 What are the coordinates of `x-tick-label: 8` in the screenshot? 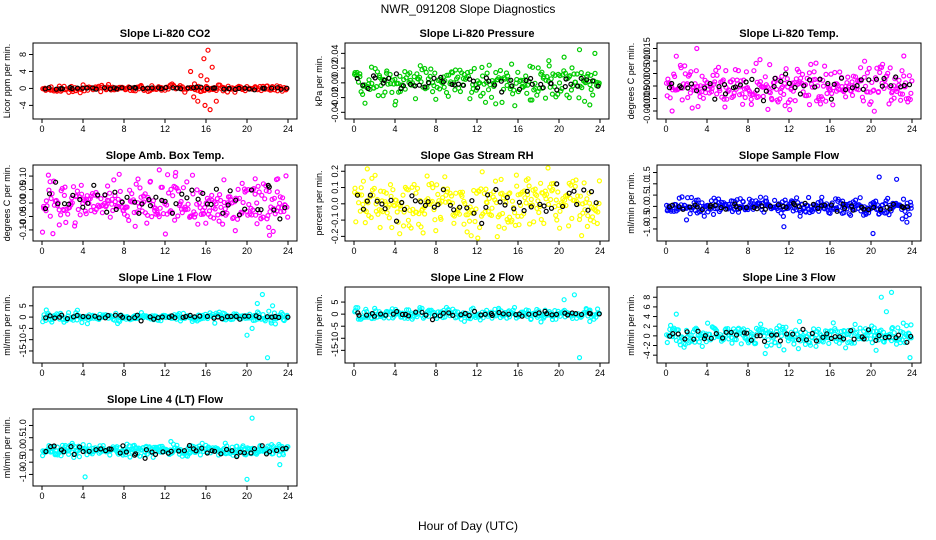 It's located at (747, 373).